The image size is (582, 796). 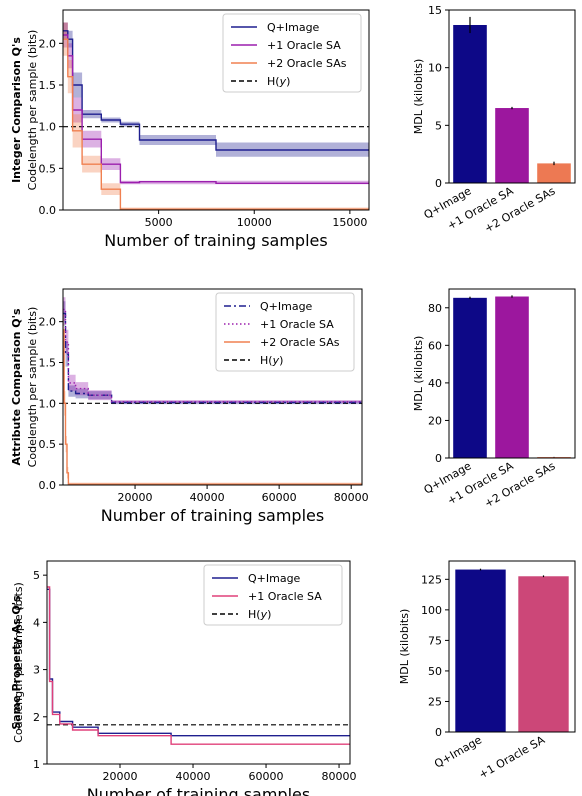 What do you see at coordinates (435, 68) in the screenshot?
I see `y-tick-label: 10` at bounding box center [435, 68].